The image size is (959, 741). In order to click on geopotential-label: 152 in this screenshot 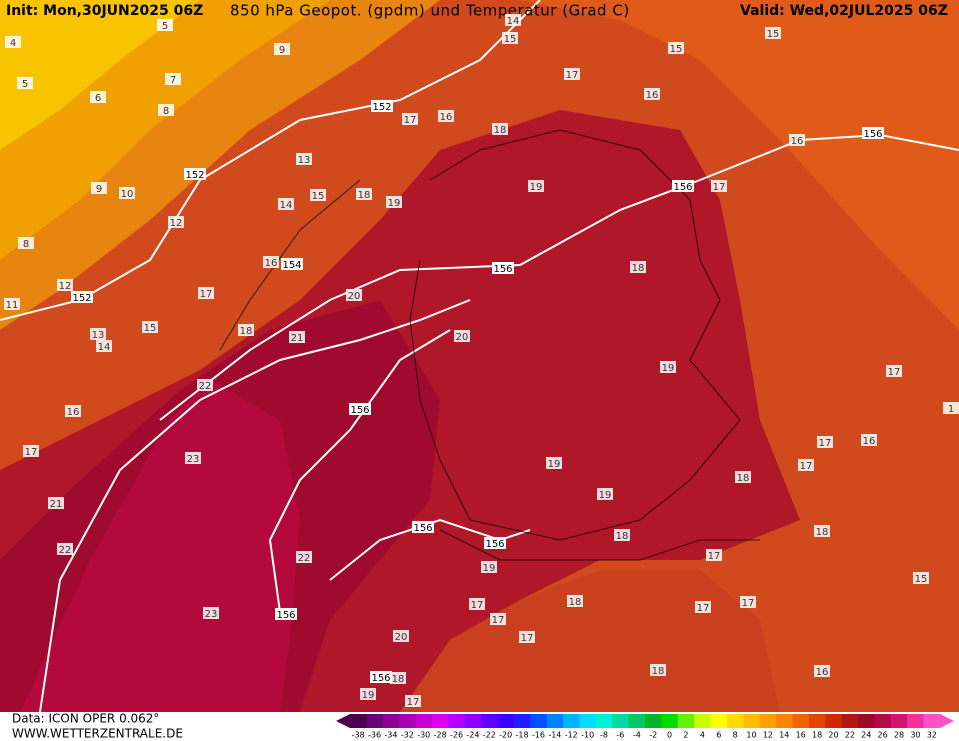, I will do `click(381, 107)`.